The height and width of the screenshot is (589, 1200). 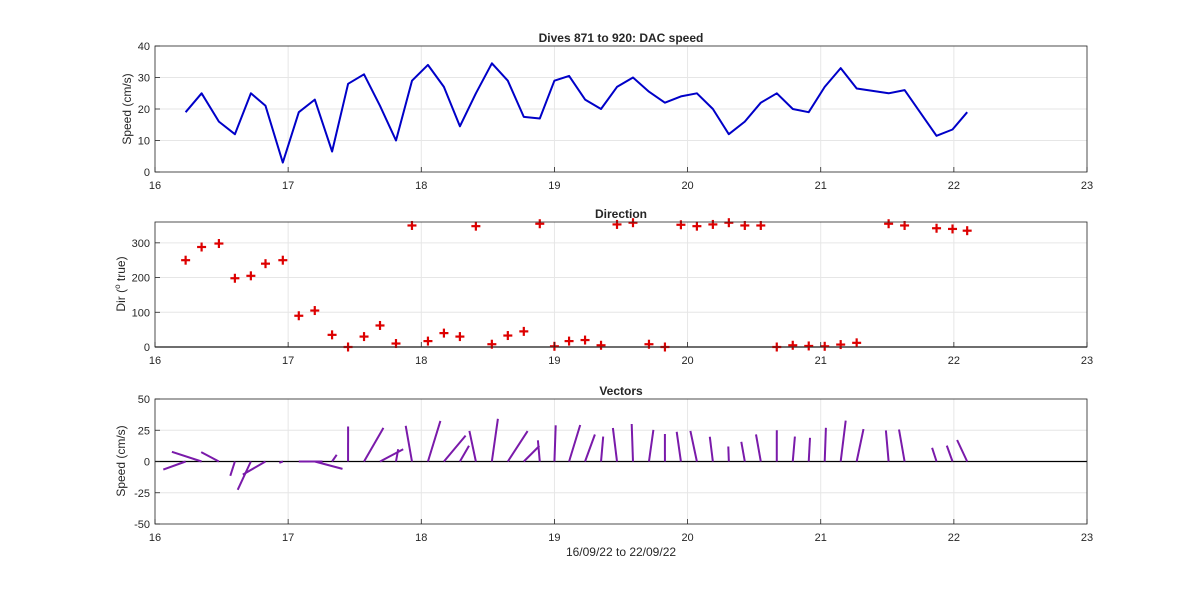 I want to click on speed-xtick-label: 17, so click(x=288, y=186).